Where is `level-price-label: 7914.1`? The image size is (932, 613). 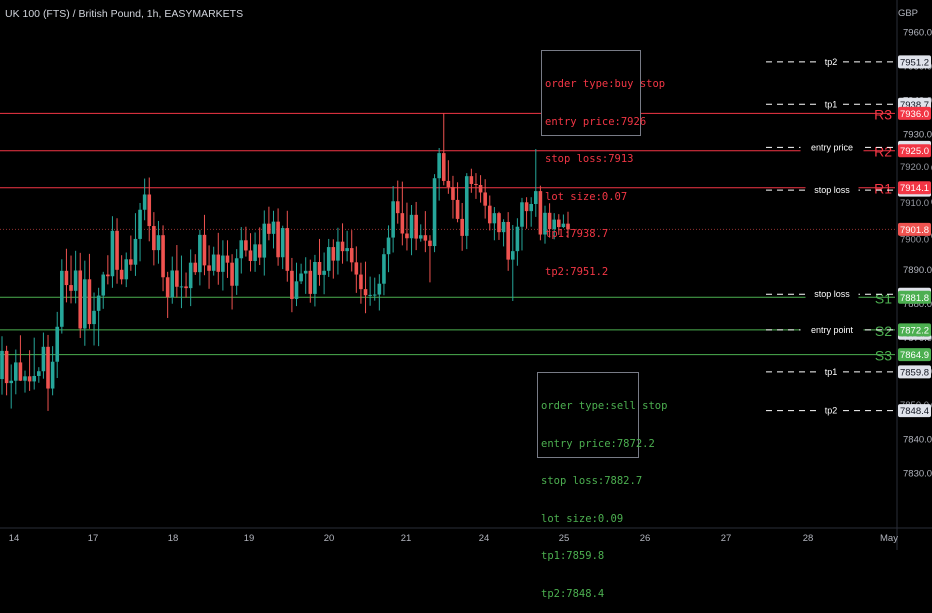 level-price-label: 7914.1 is located at coordinates (914, 188).